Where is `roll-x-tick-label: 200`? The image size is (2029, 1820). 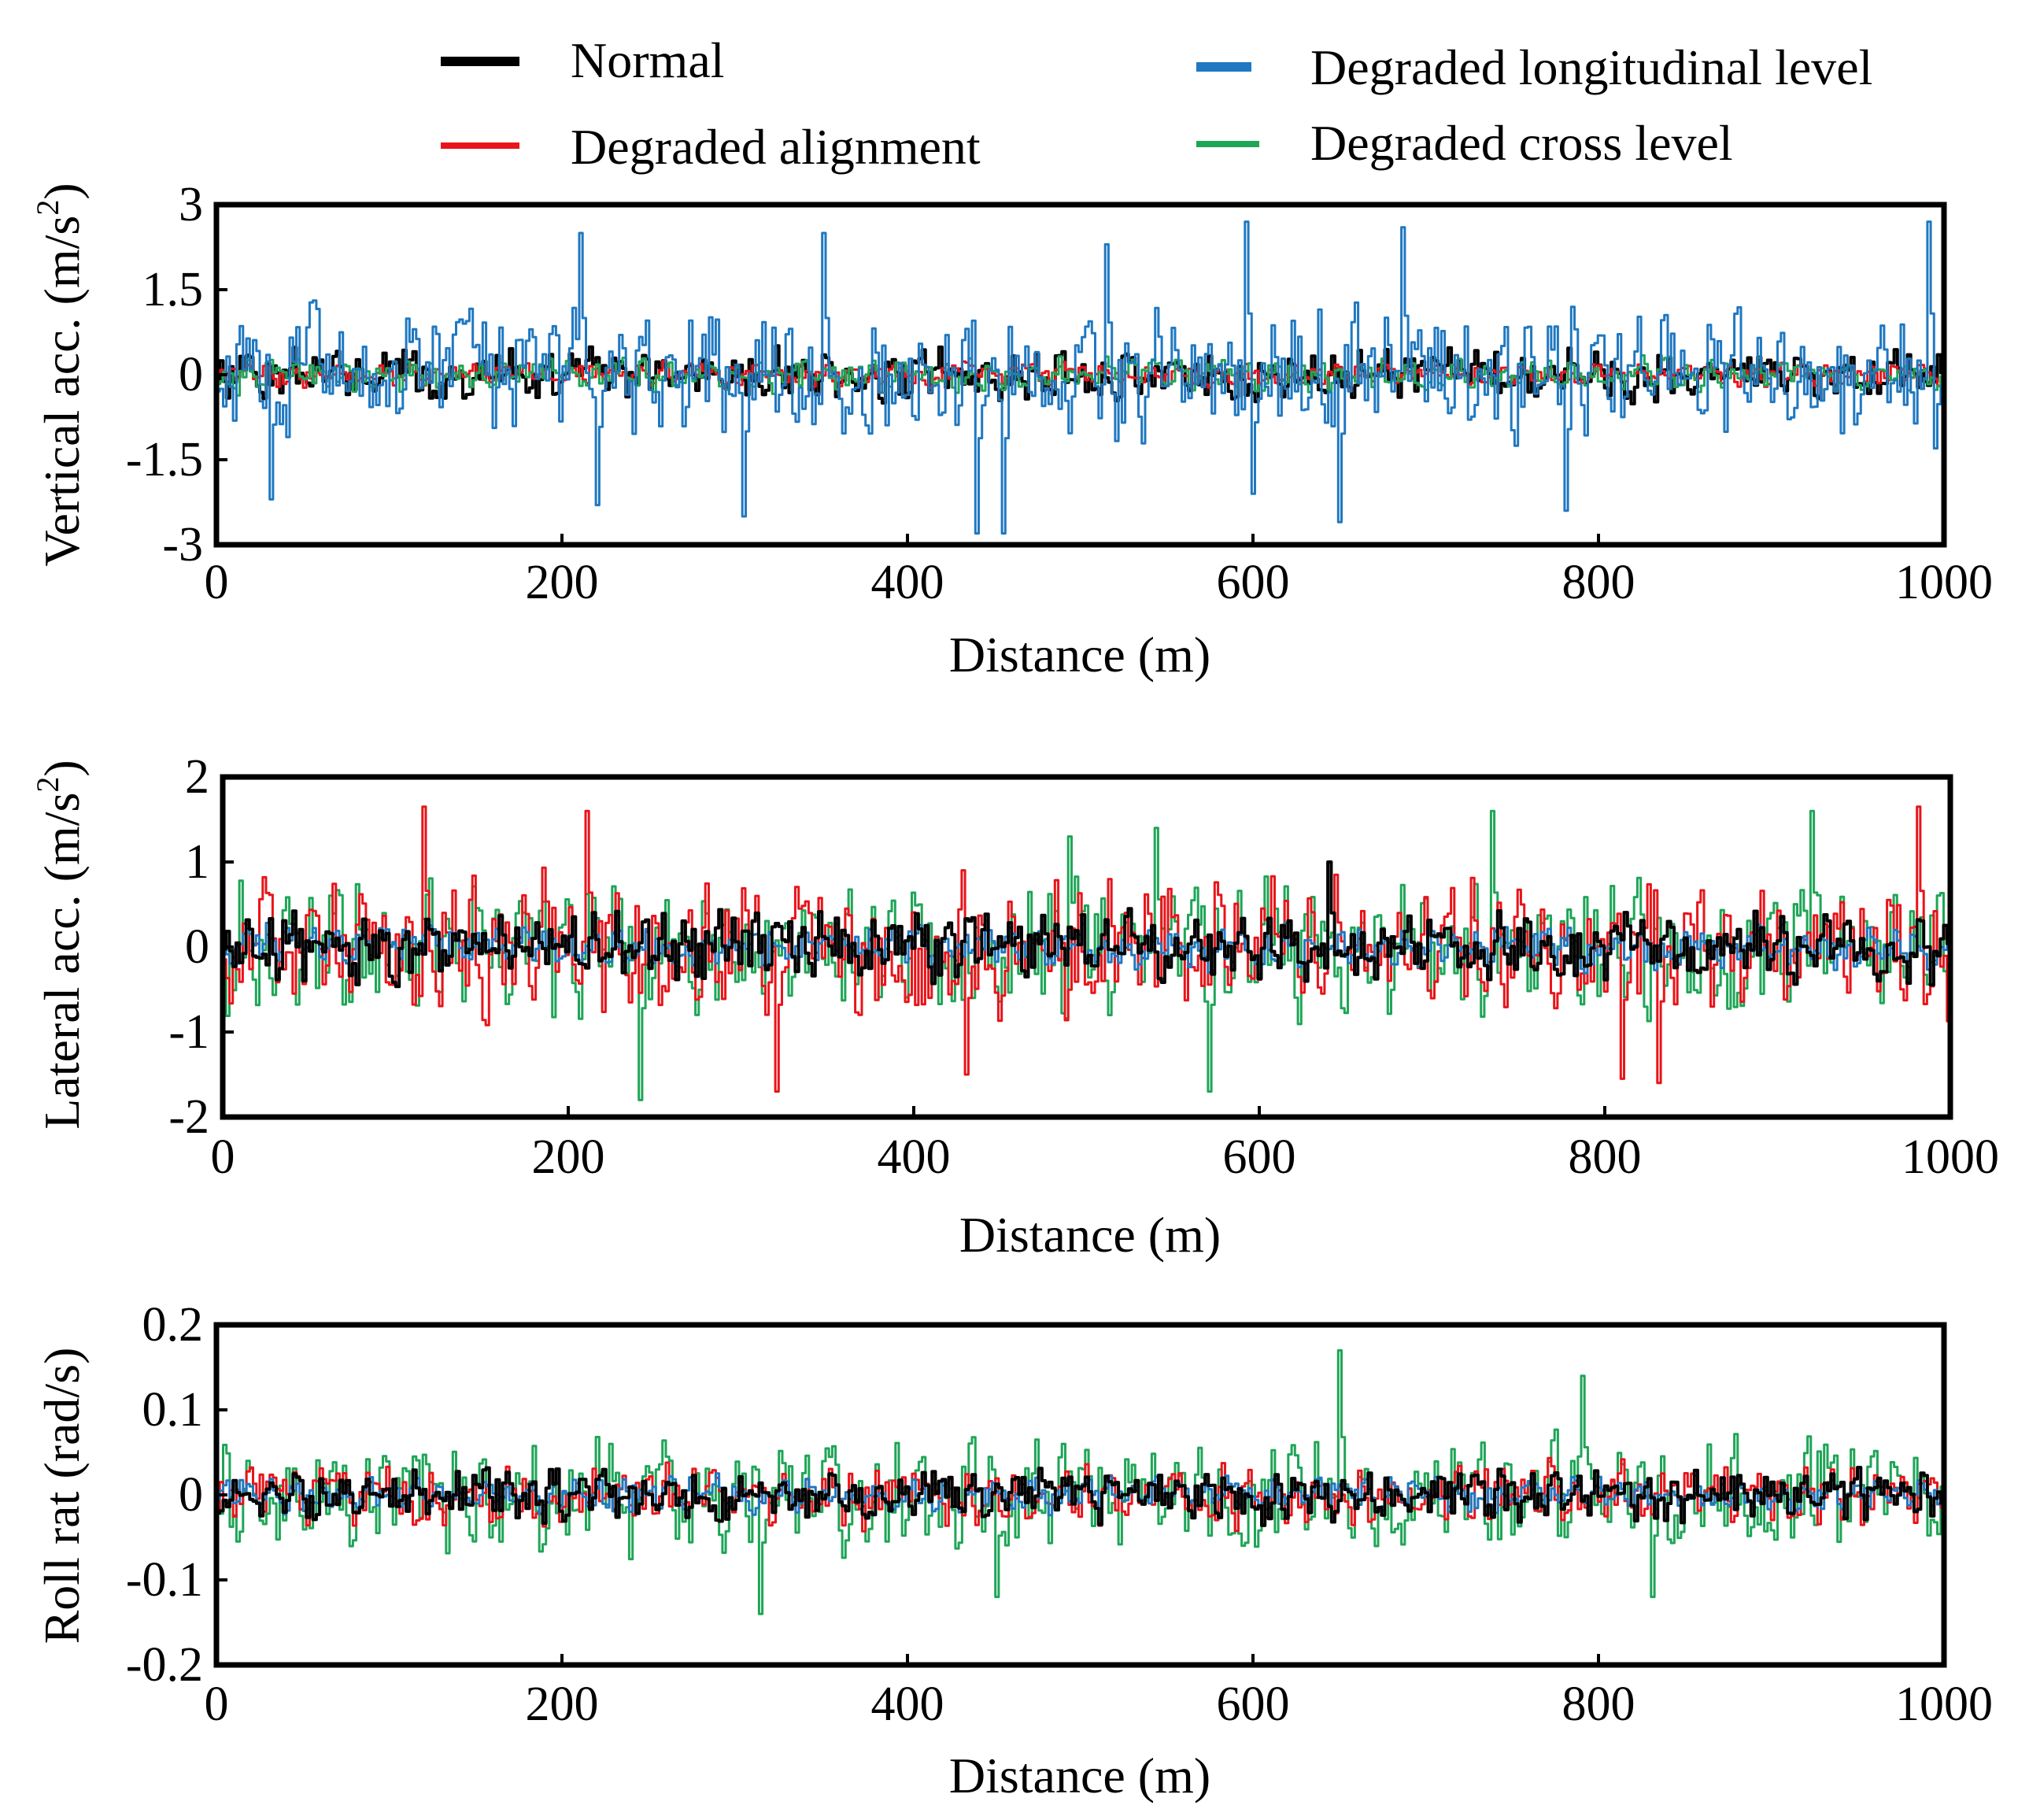
roll-x-tick-label: 200 is located at coordinates (562, 1704).